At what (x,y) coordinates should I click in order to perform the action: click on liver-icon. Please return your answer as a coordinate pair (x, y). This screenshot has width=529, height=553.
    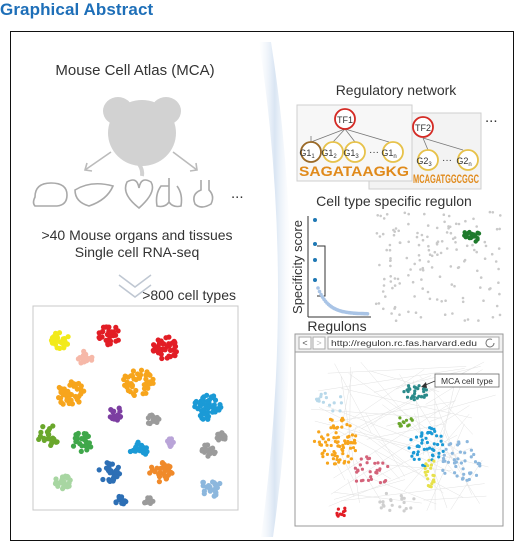
    Looking at the image, I should click on (94, 194).